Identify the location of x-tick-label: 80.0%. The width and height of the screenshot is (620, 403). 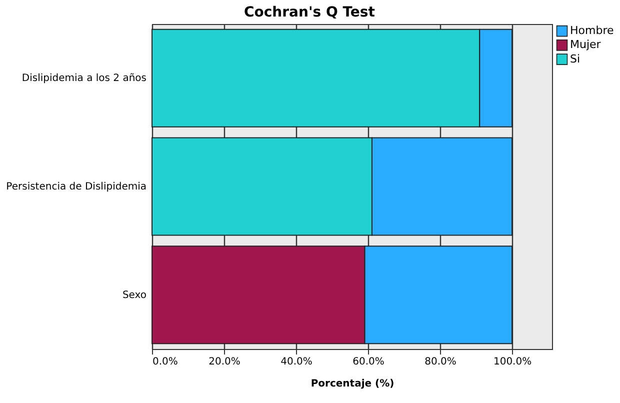
(440, 362).